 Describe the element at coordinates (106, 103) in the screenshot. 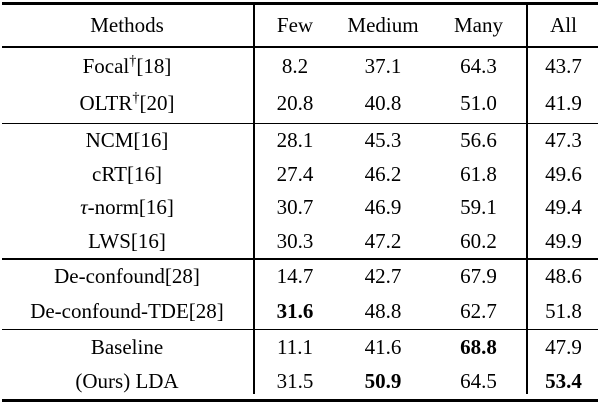

I see `method-name: OLTR` at that location.